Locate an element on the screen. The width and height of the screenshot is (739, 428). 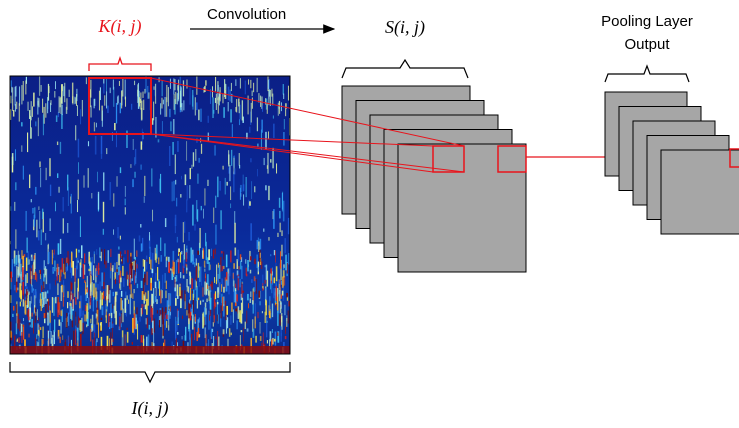
kernel-brace is located at coordinates (120, 63).